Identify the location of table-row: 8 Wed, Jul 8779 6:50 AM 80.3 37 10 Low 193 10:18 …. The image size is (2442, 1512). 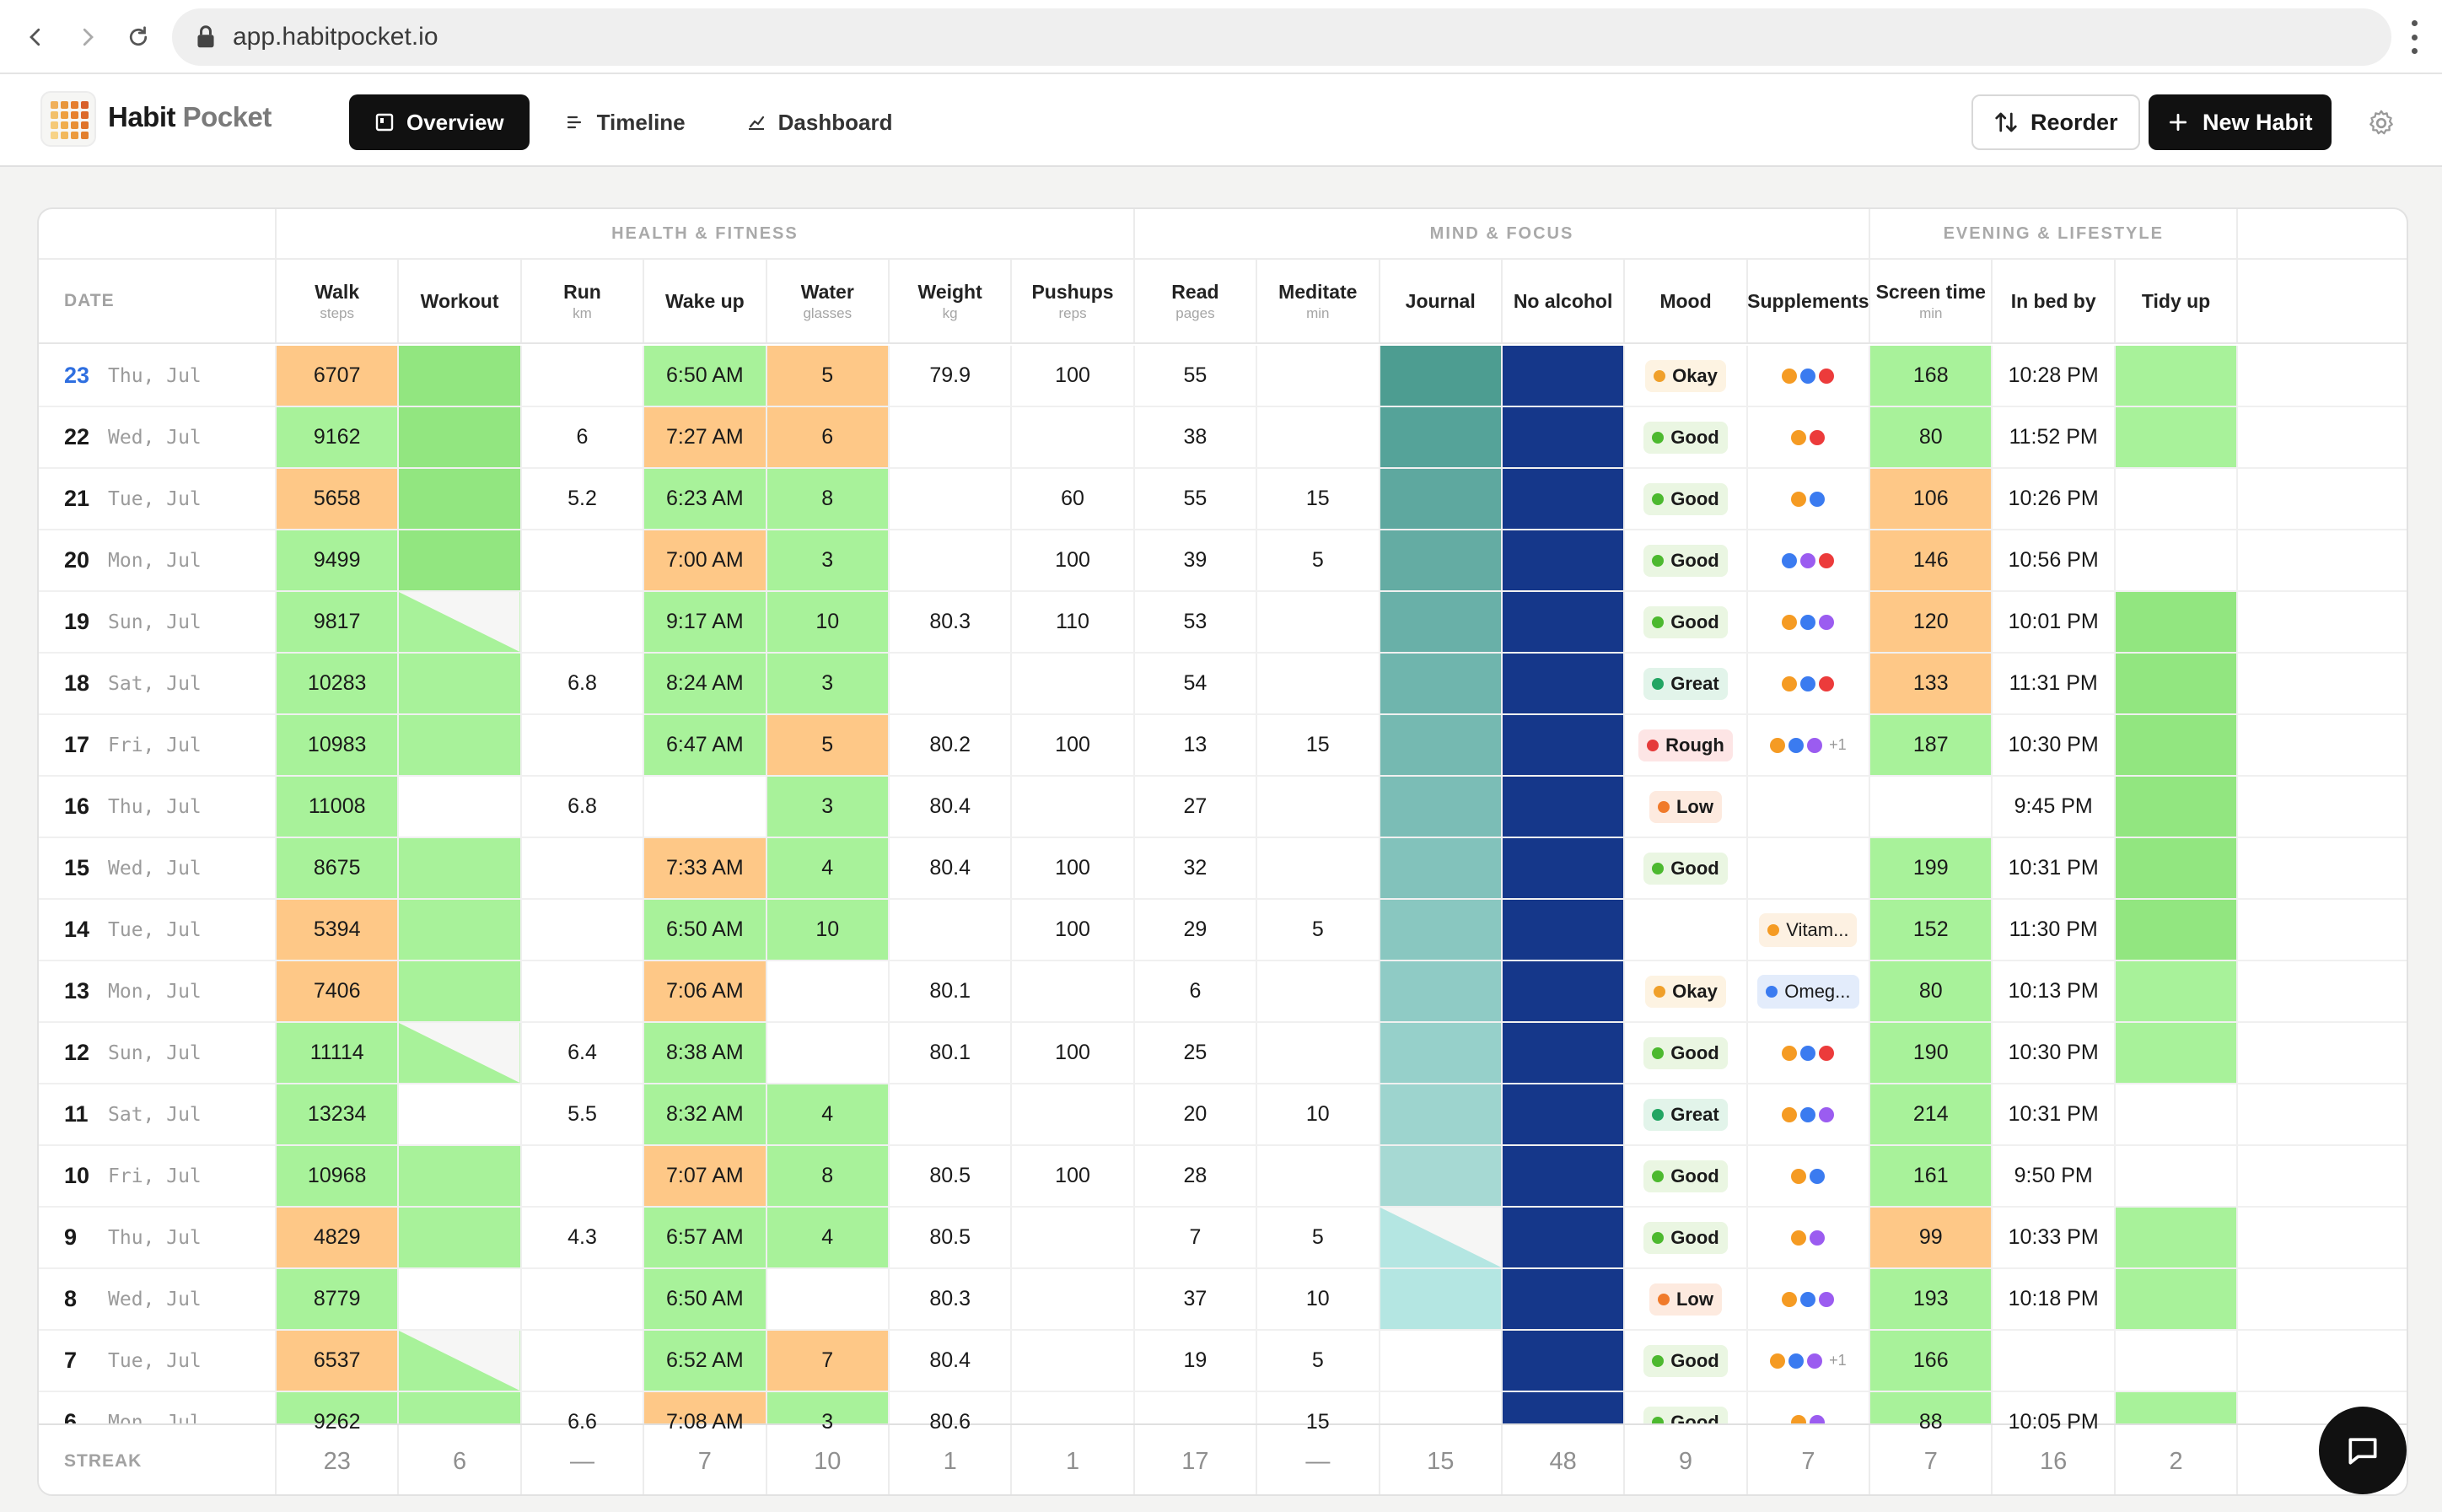
(1223, 1300).